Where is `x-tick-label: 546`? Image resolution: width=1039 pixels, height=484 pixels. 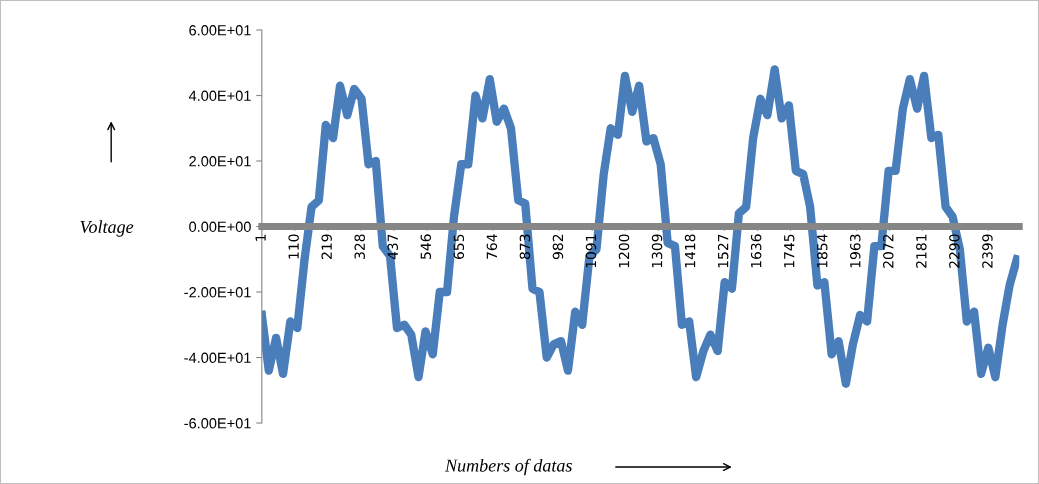
x-tick-label: 546 is located at coordinates (426, 246).